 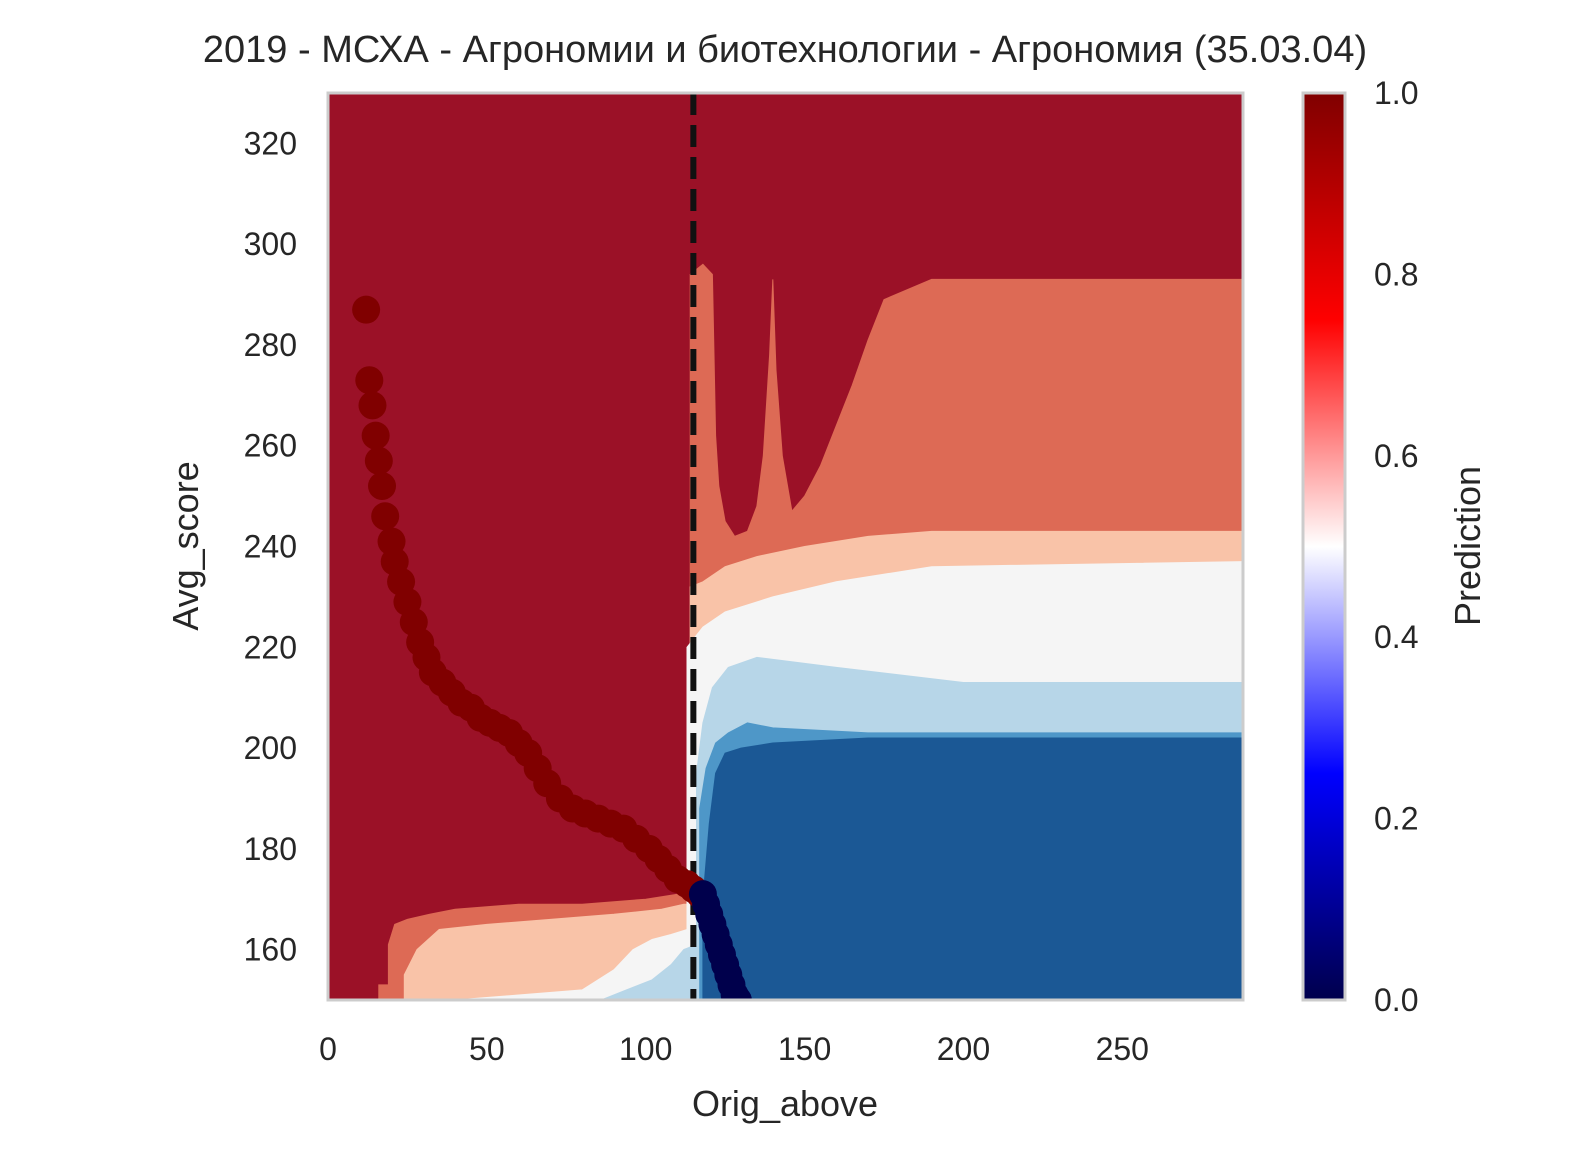 What do you see at coordinates (645, 1049) in the screenshot?
I see `x-tick-label: 100` at bounding box center [645, 1049].